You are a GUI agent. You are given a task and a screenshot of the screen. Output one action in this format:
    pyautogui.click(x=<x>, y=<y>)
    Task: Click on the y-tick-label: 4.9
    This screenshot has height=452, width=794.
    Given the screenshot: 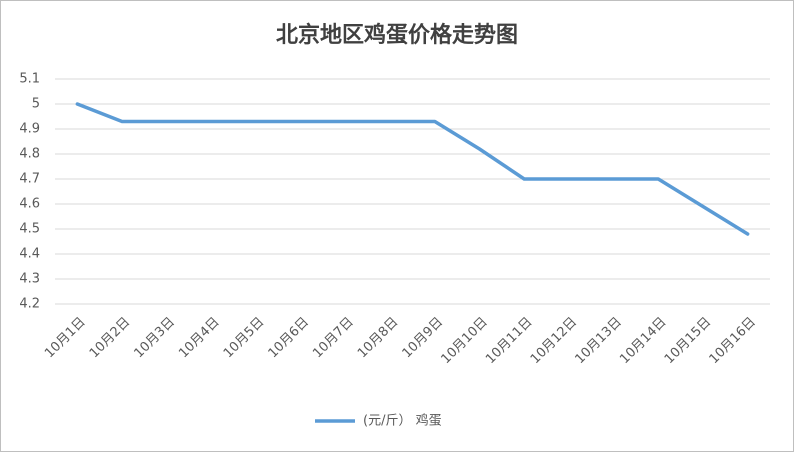 What is the action you would take?
    pyautogui.click(x=29, y=129)
    